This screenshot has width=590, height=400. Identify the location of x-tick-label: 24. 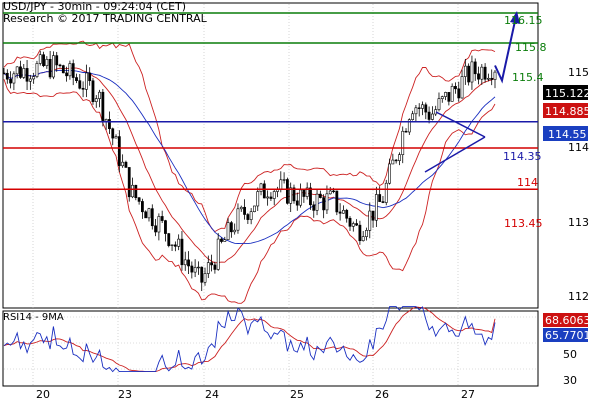
(212, 394).